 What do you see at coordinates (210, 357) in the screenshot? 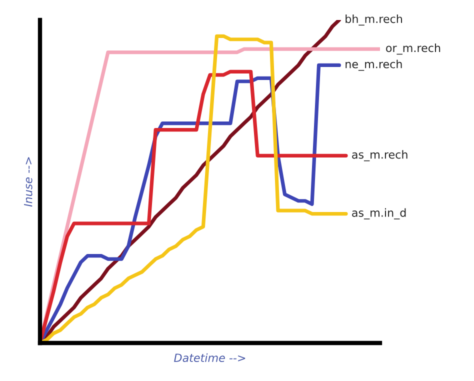
I see `x-axis-title: Datetime -->` at bounding box center [210, 357].